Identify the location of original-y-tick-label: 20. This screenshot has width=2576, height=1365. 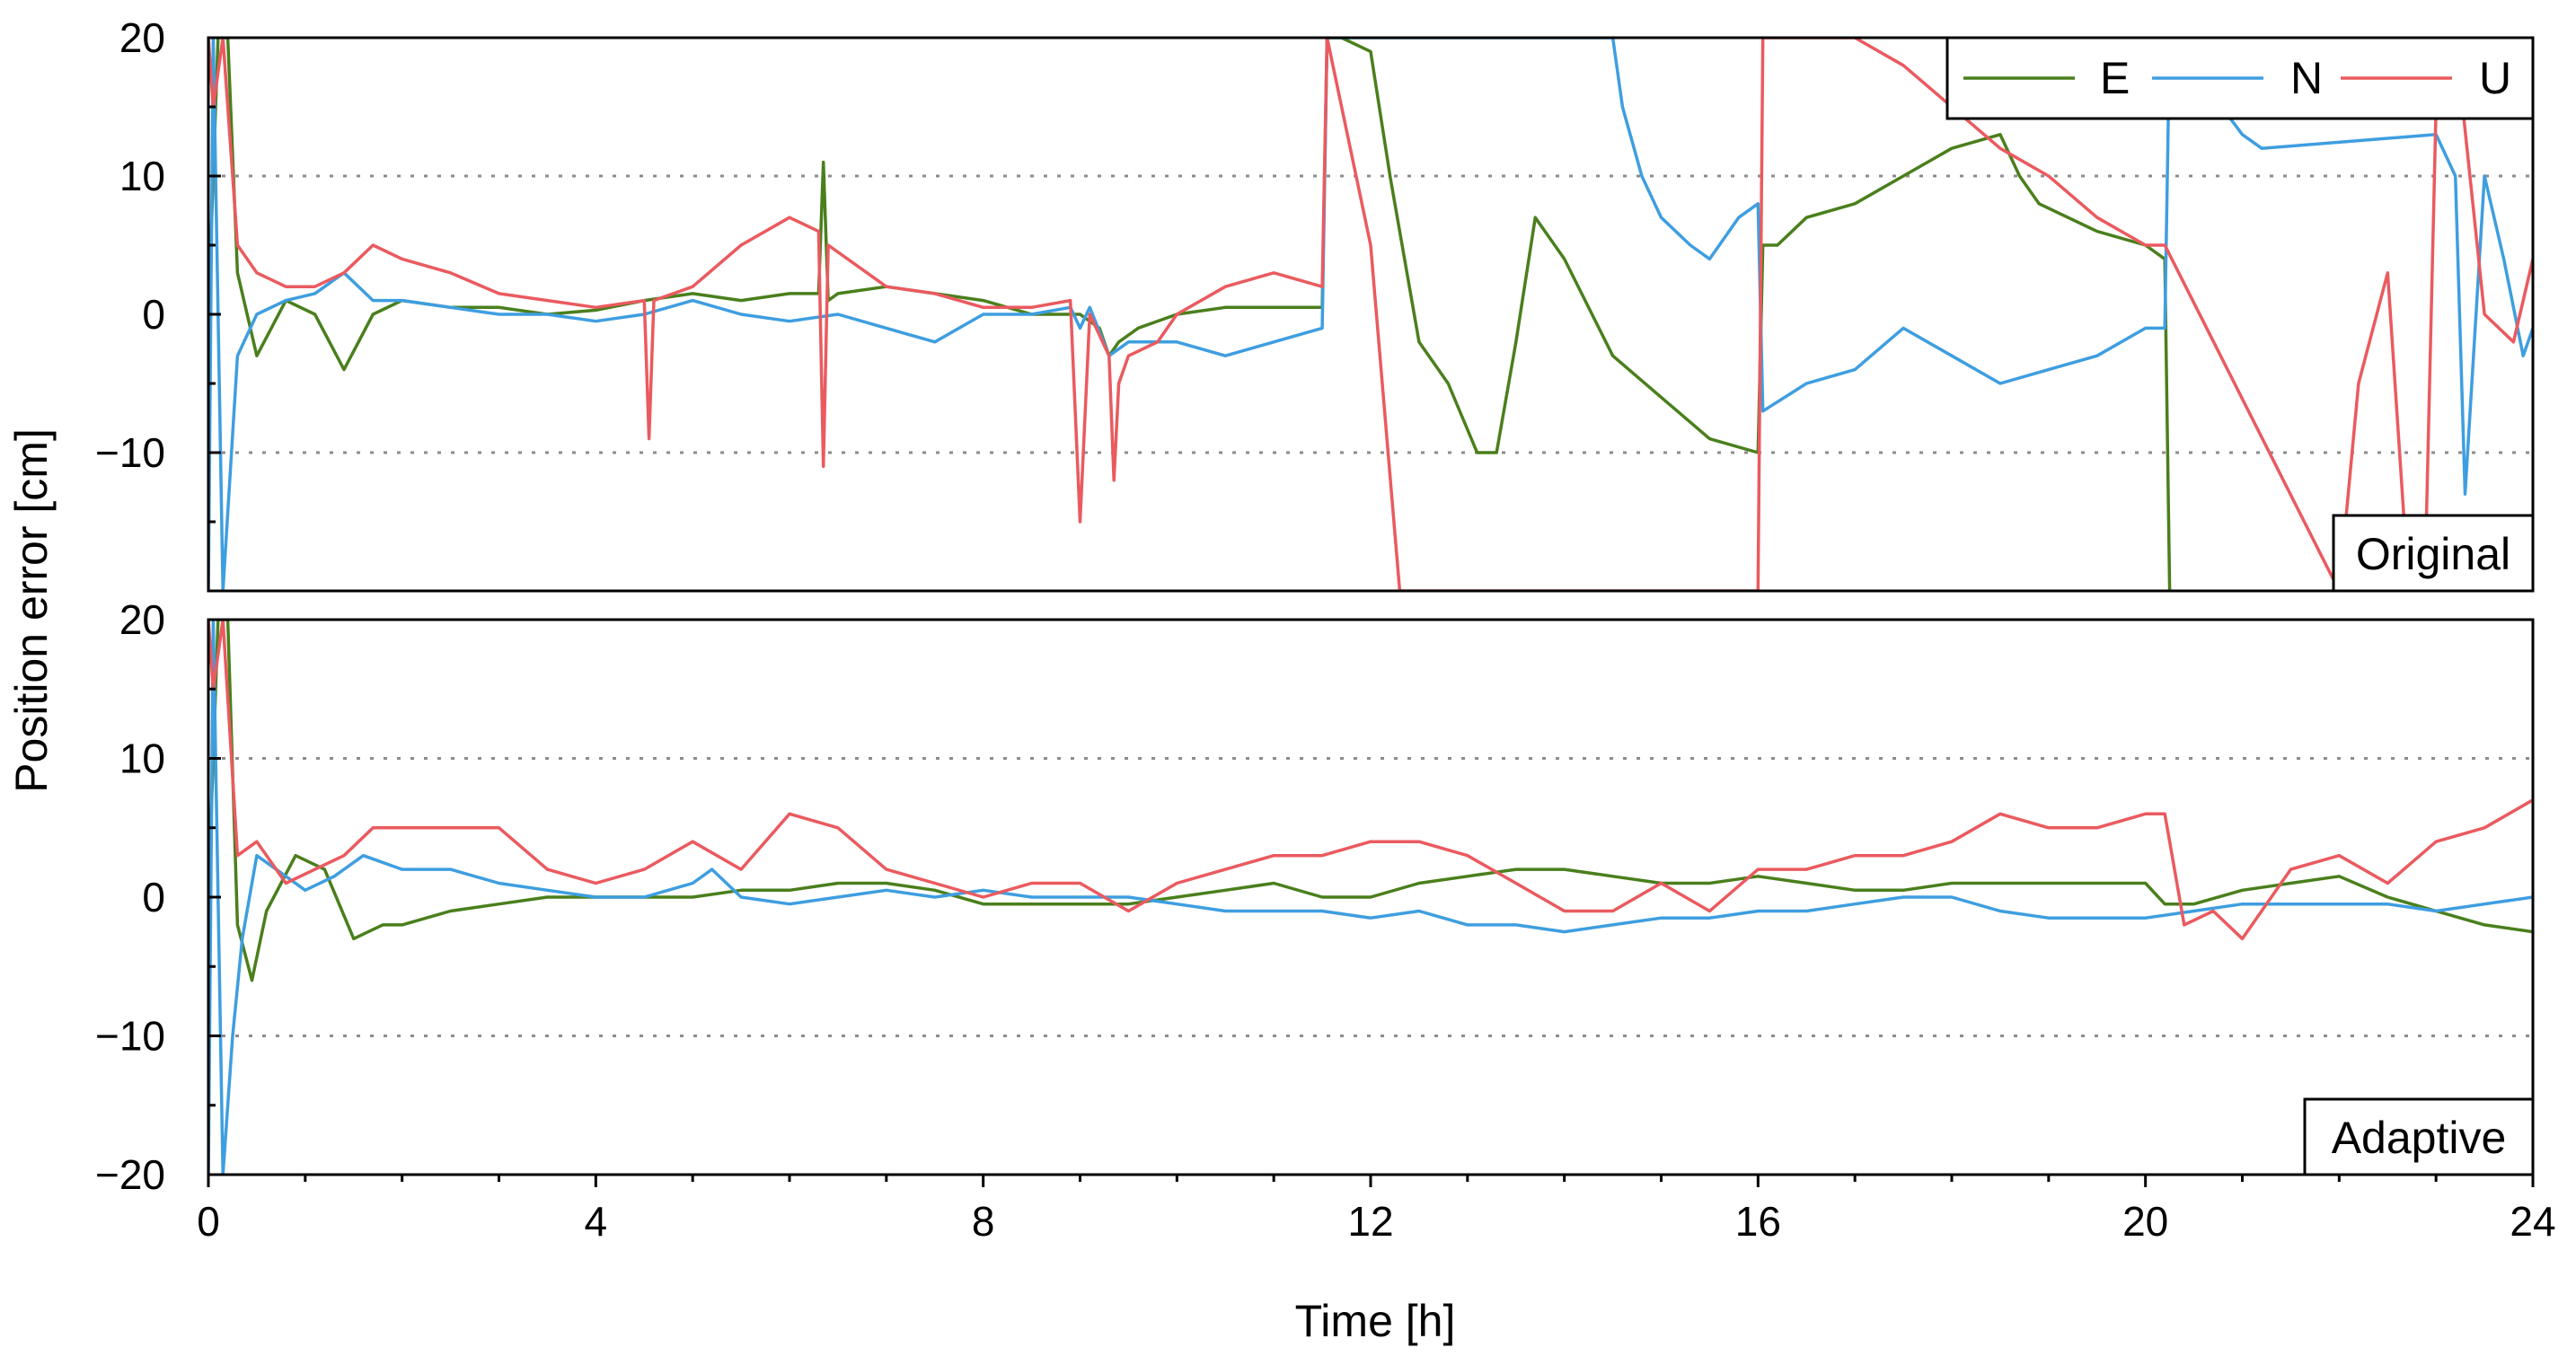
(142, 37).